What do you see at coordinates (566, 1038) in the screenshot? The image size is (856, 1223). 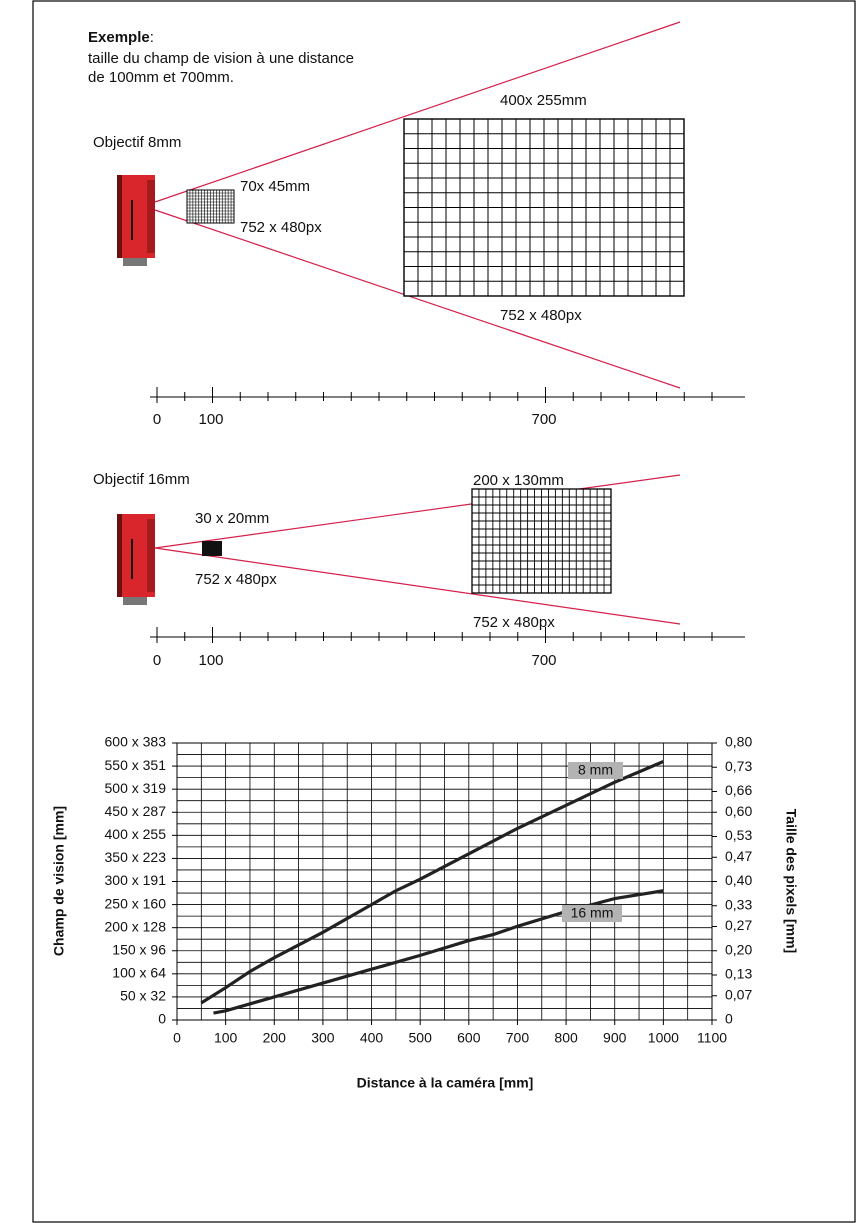 I see `x-tick-label: 800` at bounding box center [566, 1038].